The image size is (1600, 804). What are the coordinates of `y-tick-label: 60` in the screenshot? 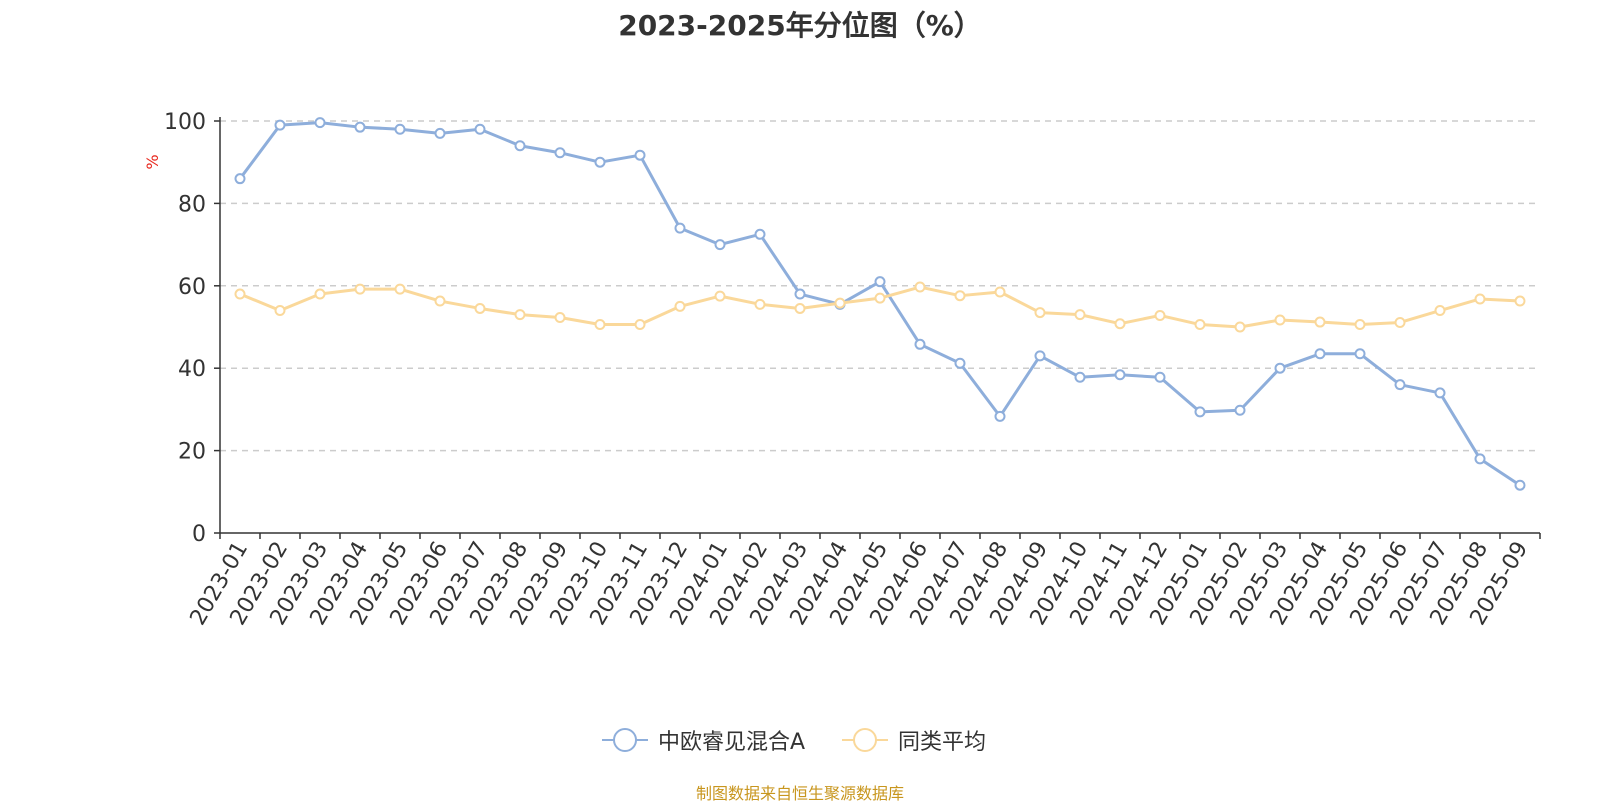 It's located at (192, 287).